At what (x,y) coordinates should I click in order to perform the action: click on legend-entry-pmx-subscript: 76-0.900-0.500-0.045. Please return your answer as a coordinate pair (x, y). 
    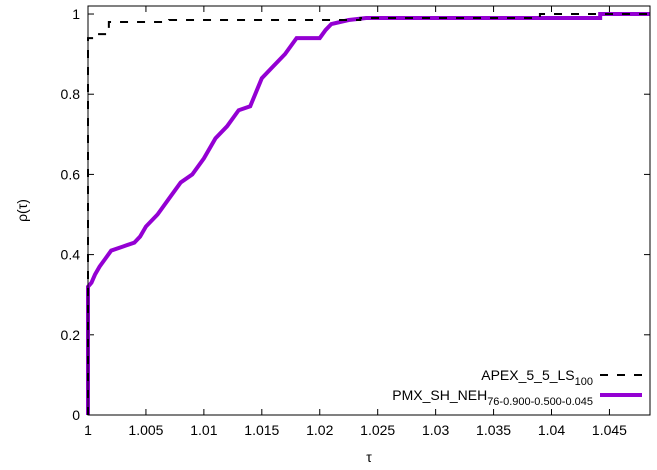
    Looking at the image, I should click on (540, 402).